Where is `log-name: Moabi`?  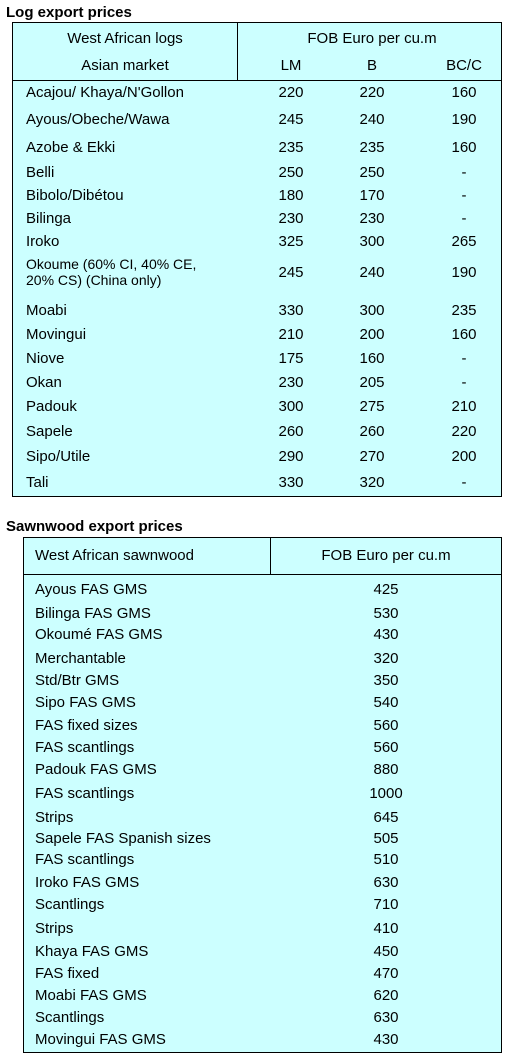
log-name: Moabi is located at coordinates (46, 310).